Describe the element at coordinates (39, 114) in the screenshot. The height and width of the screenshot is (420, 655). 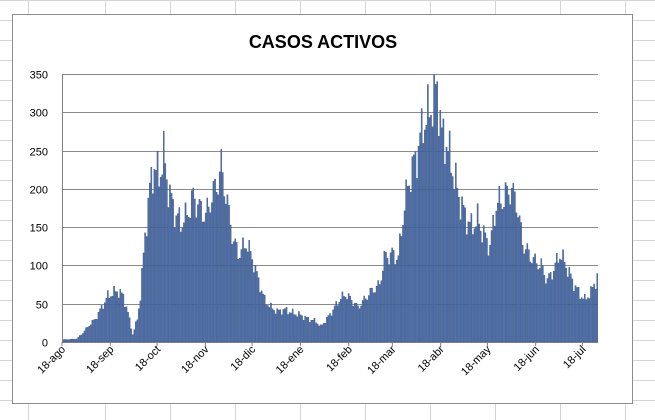
I see `y-tick-label: 300` at that location.